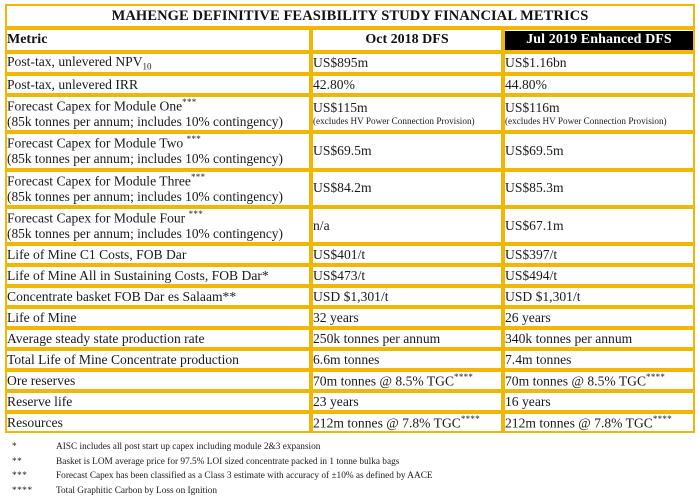 This screenshot has width=700, height=498. I want to click on value-cell-oct-2018-dfs: US$69.5m, so click(407, 151).